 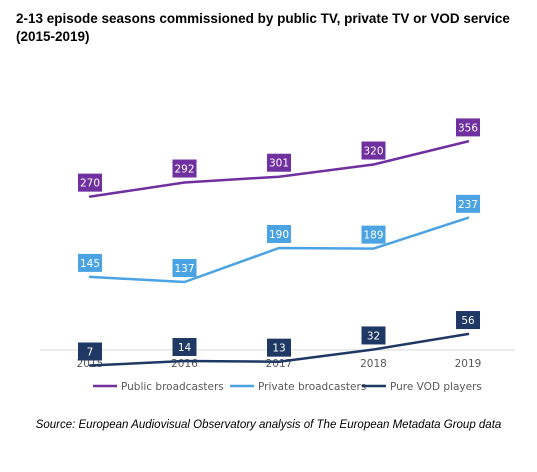 I want to click on data-label-text: 301, so click(x=279, y=164).